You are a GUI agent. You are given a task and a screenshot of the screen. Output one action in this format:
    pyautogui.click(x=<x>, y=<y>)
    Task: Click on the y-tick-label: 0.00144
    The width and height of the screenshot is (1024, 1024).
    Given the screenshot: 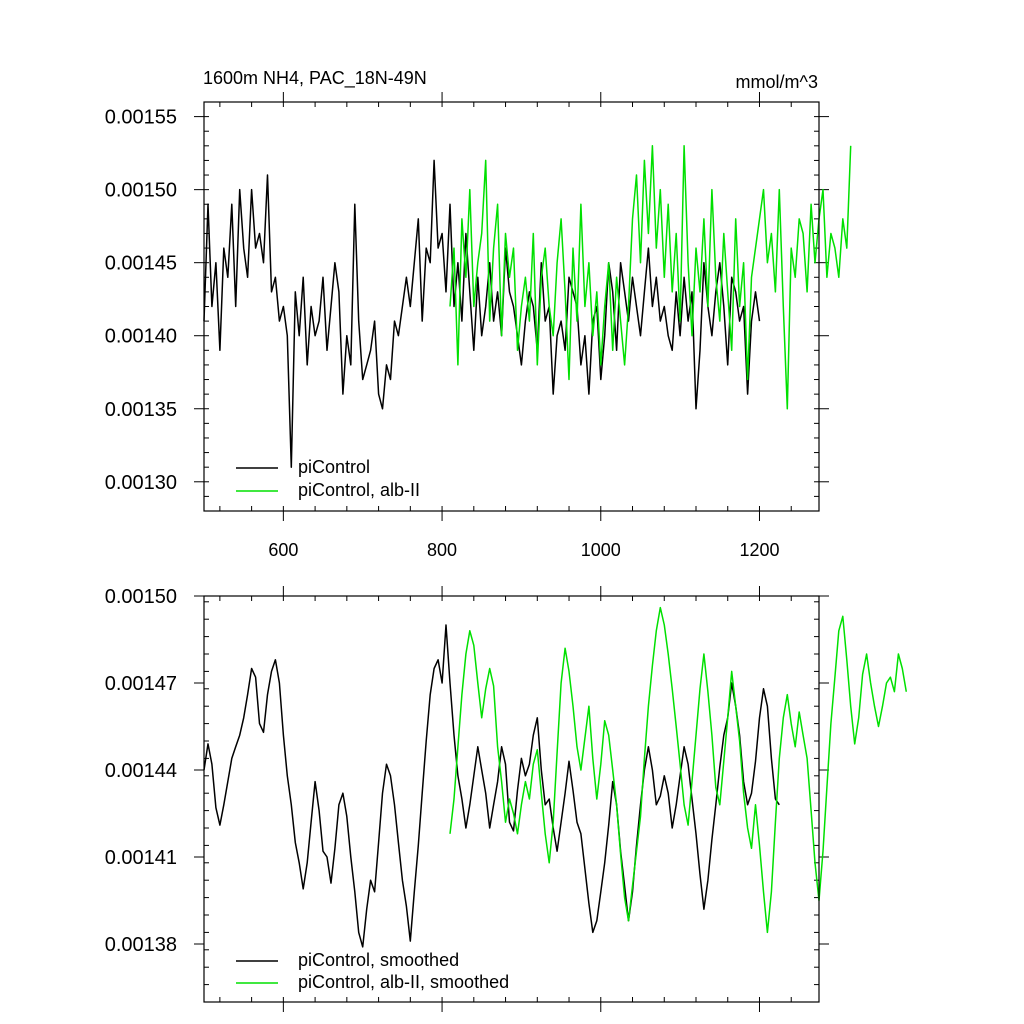 What is the action you would take?
    pyautogui.click(x=141, y=771)
    